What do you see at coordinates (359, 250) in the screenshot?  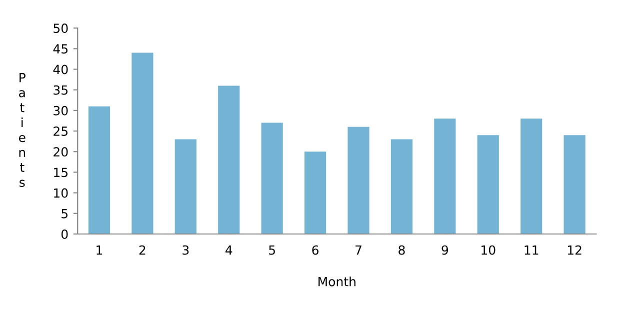 I see `x-tick-label: 7` at bounding box center [359, 250].